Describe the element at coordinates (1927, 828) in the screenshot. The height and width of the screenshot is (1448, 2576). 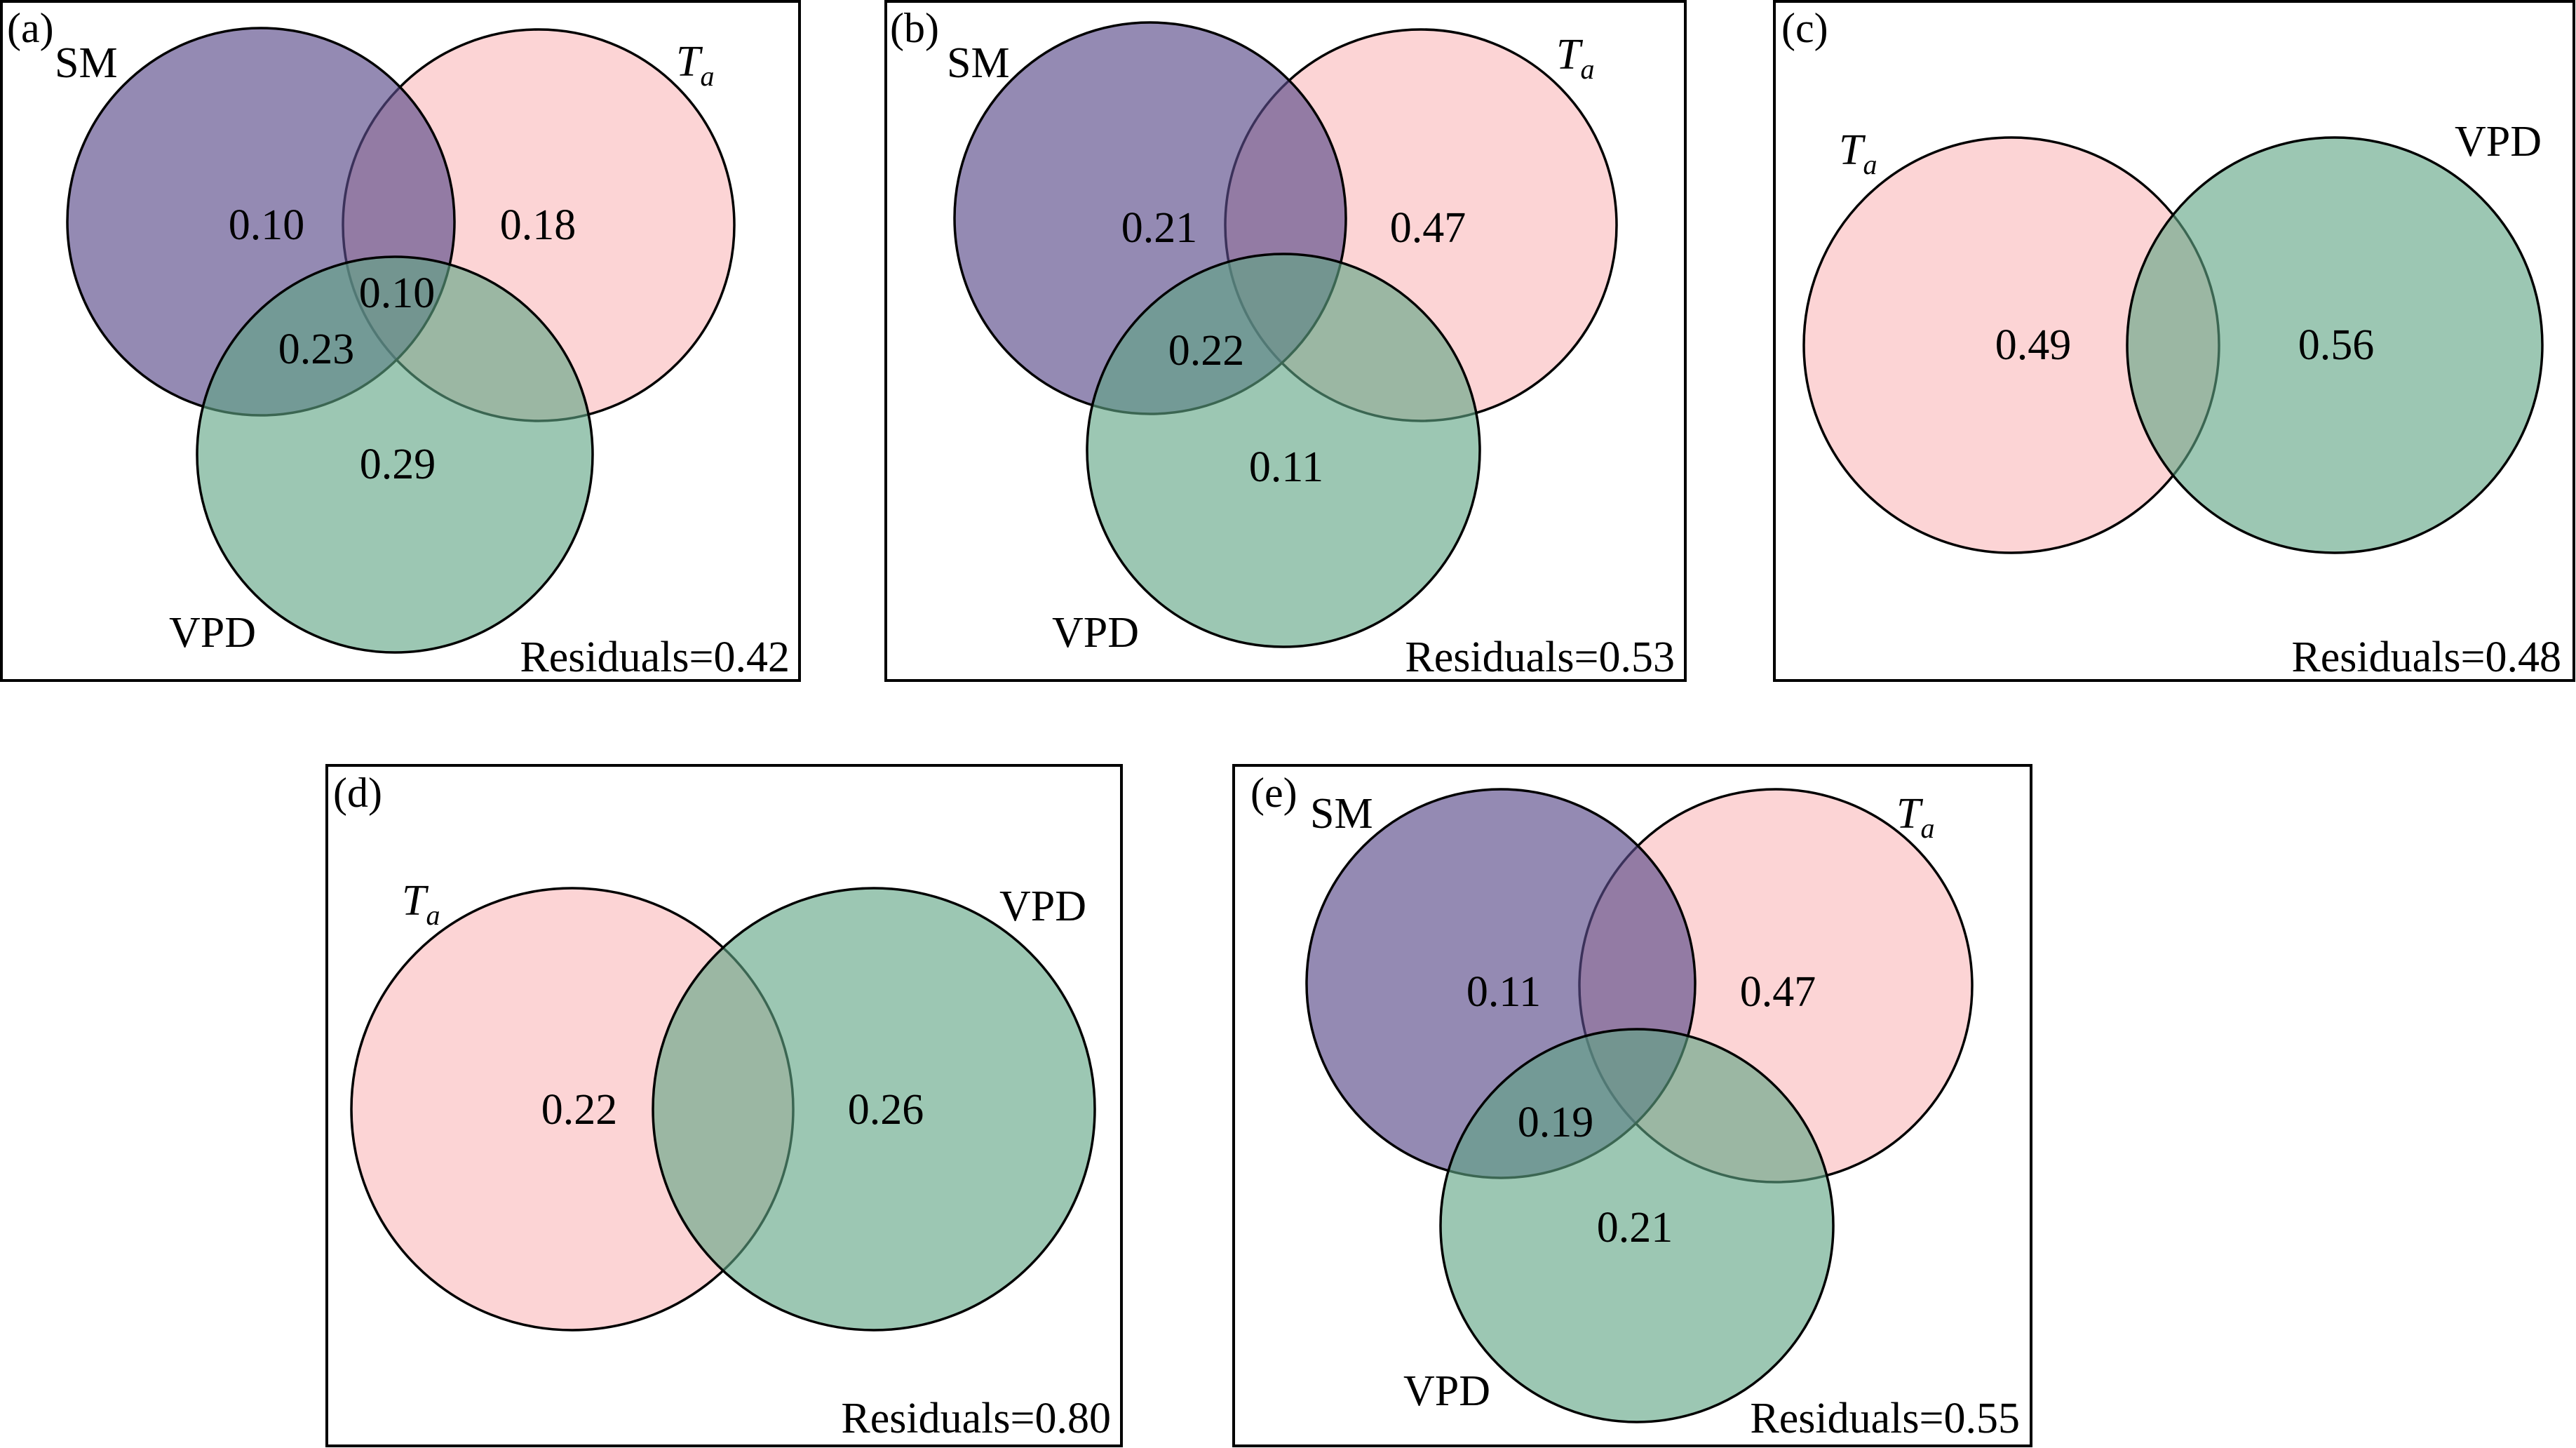
I see `panel-e-ta-label-sub: a` at that location.